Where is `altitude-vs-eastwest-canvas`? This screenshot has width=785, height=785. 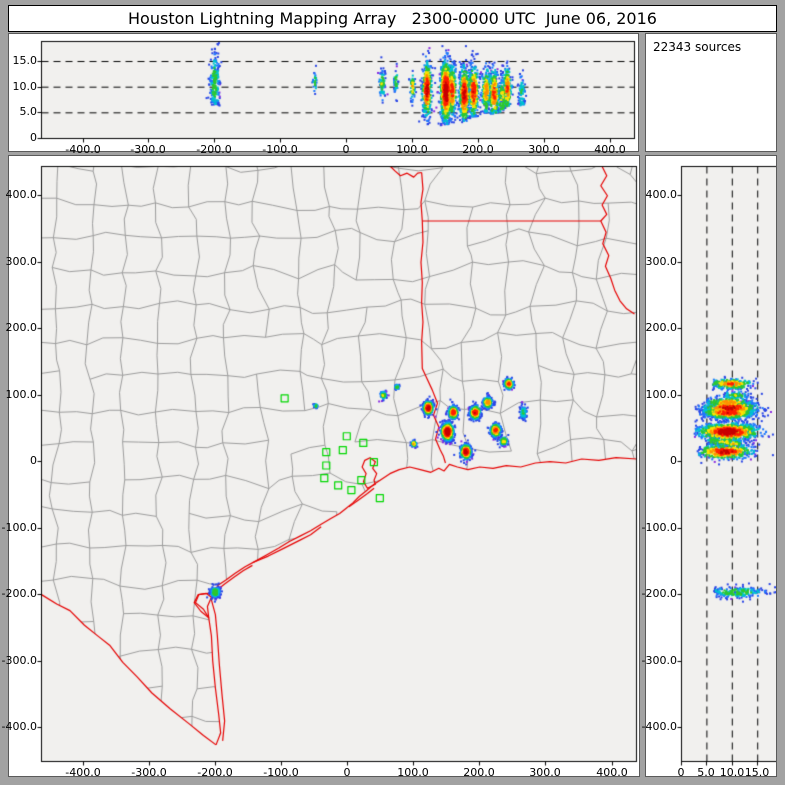
altitude-vs-eastwest-canvas is located at coordinates (323, 92).